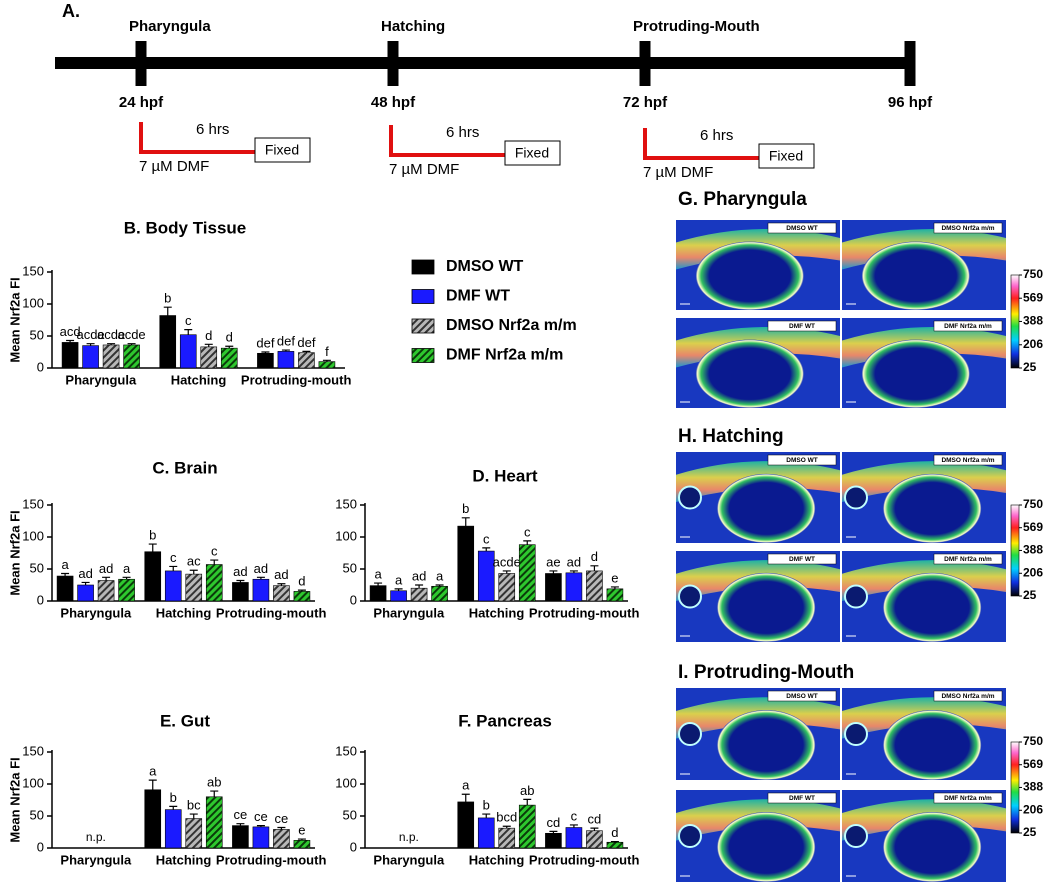 The height and width of the screenshot is (893, 1050). I want to click on significance-letter: ae, so click(553, 561).